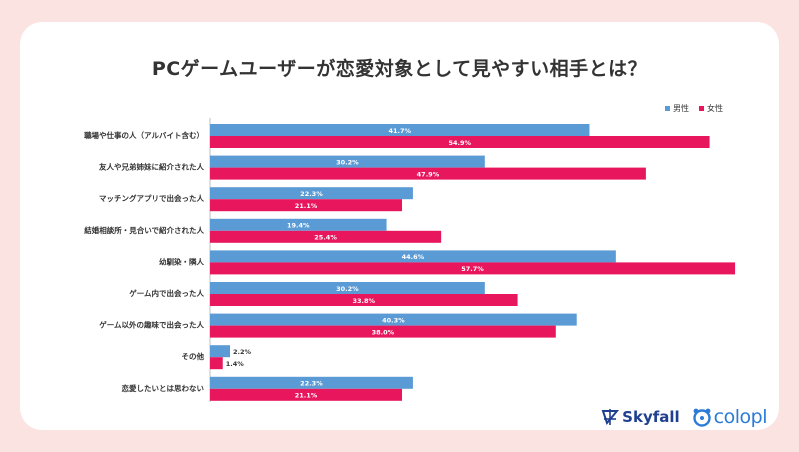  What do you see at coordinates (667, 108) in the screenshot?
I see `legend-swatch-male` at bounding box center [667, 108].